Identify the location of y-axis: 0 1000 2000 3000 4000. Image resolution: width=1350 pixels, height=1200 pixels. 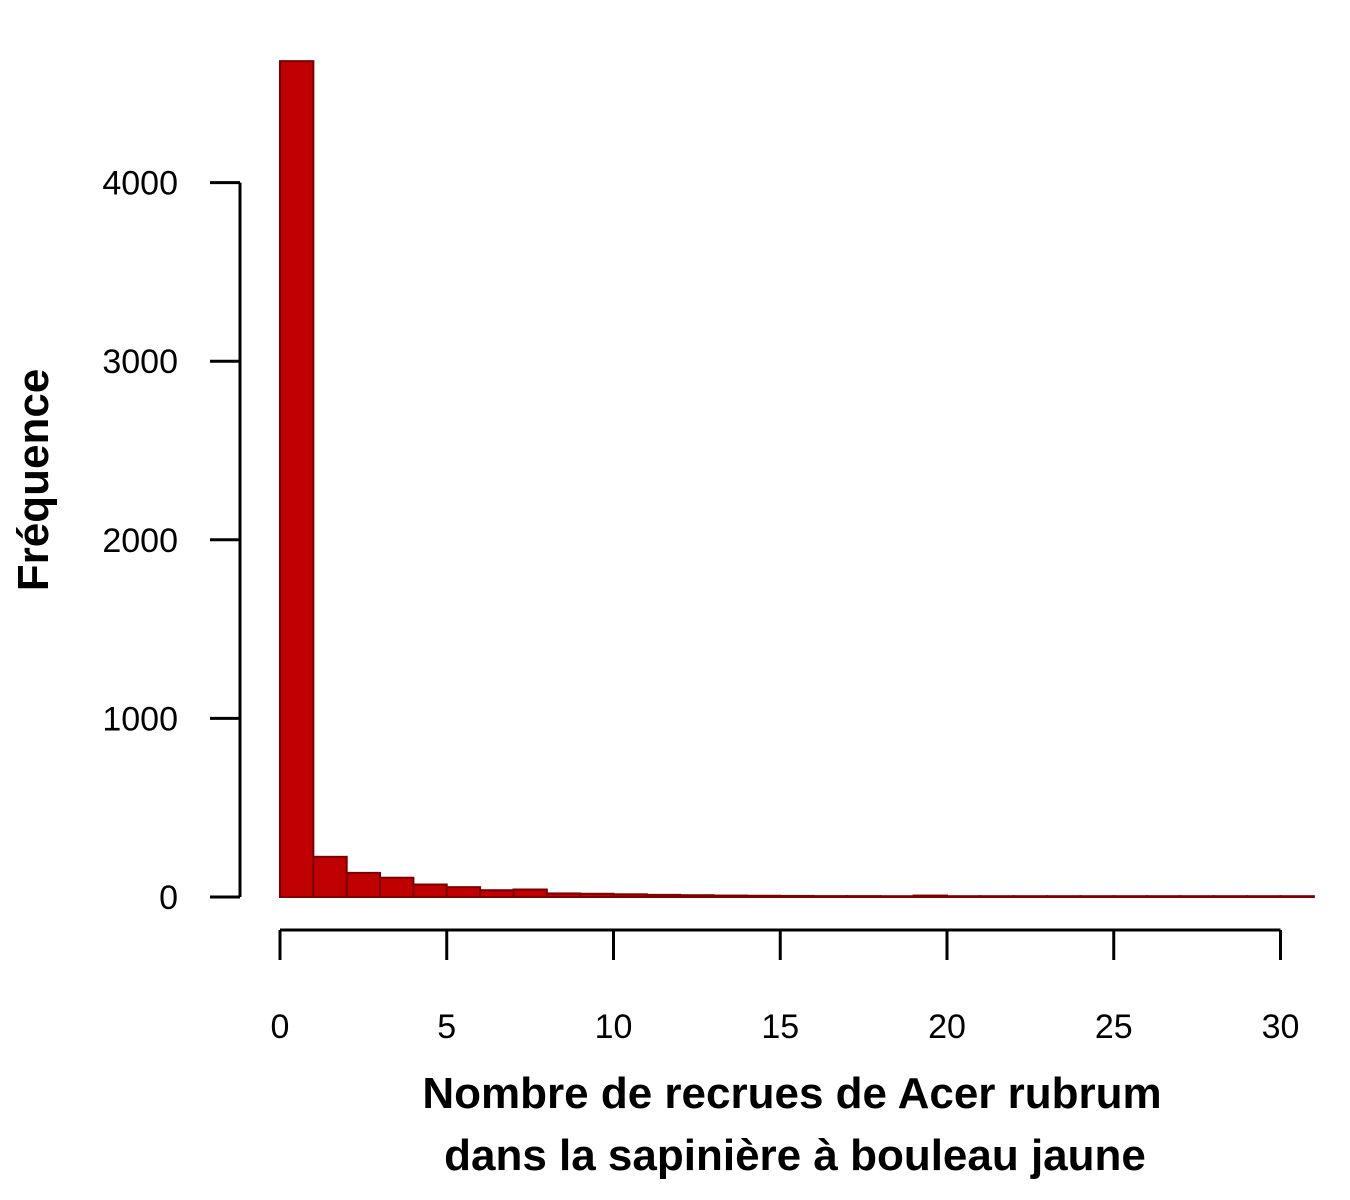
(172, 541).